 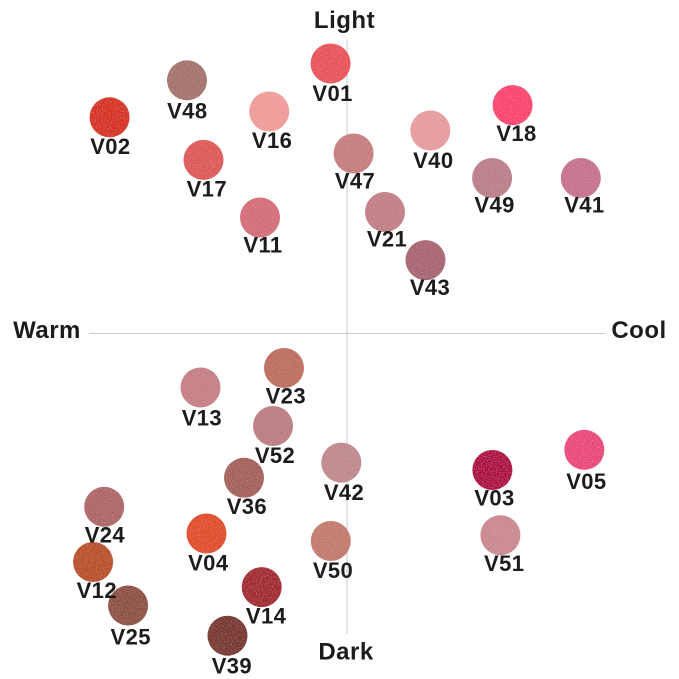 What do you see at coordinates (110, 146) in the screenshot?
I see `svg-text: V02` at bounding box center [110, 146].